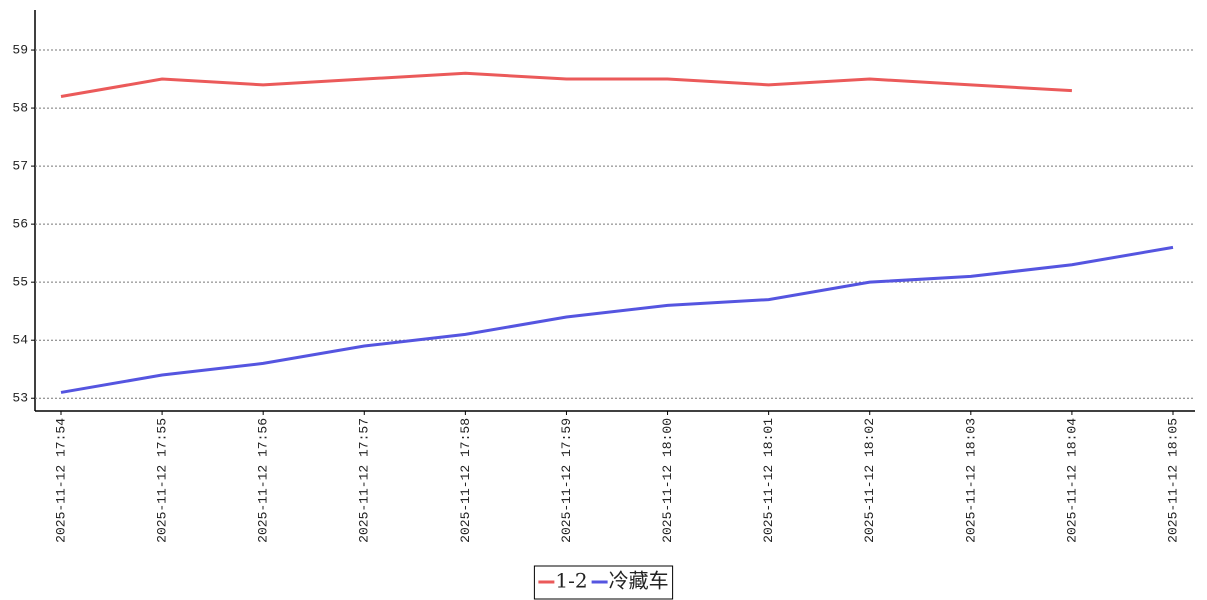 The height and width of the screenshot is (600, 1207). What do you see at coordinates (20, 166) in the screenshot?
I see `y-tick-label: 57` at bounding box center [20, 166].